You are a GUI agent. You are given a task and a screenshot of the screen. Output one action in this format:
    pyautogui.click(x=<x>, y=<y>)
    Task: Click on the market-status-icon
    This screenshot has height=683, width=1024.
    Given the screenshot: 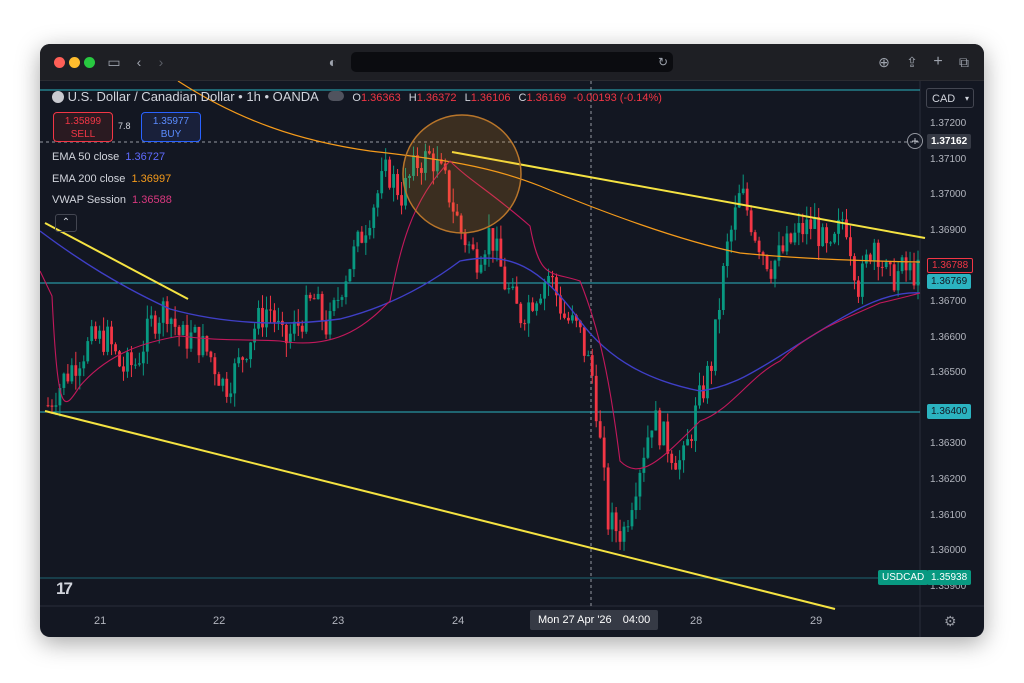 What is the action you would take?
    pyautogui.click(x=335, y=96)
    